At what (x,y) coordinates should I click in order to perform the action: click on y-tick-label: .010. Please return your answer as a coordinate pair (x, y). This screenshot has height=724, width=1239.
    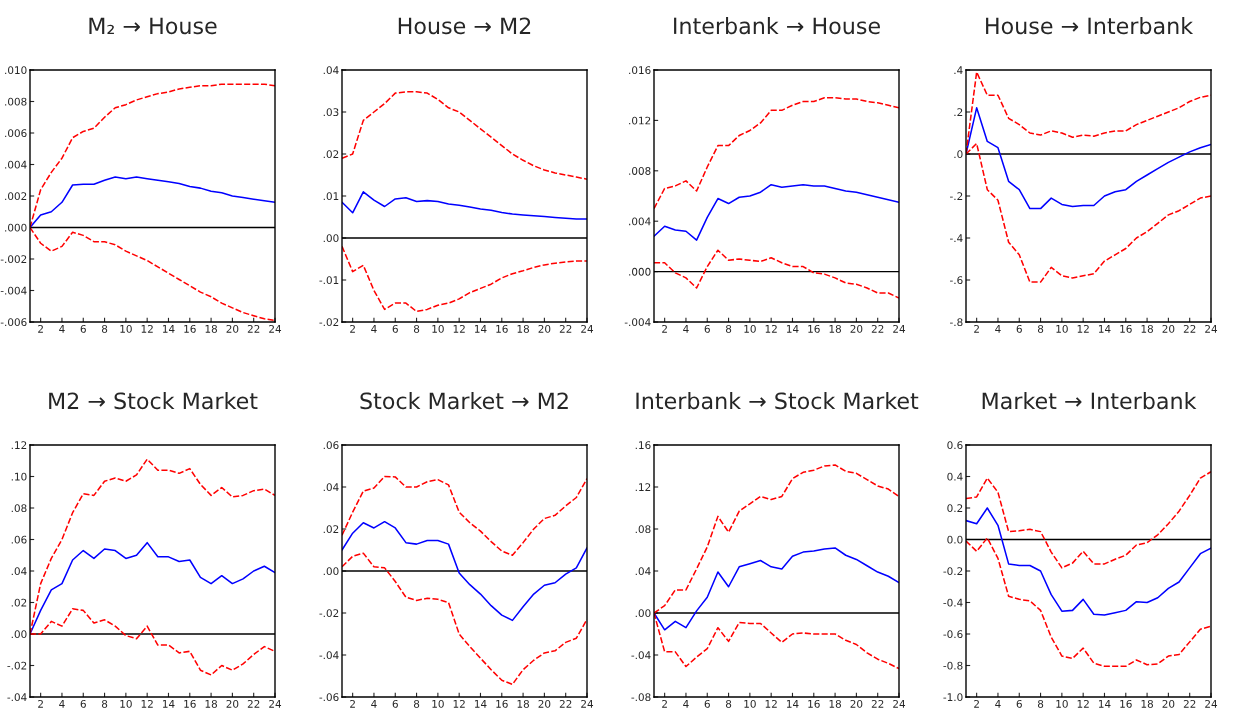
    Looking at the image, I should click on (16, 70).